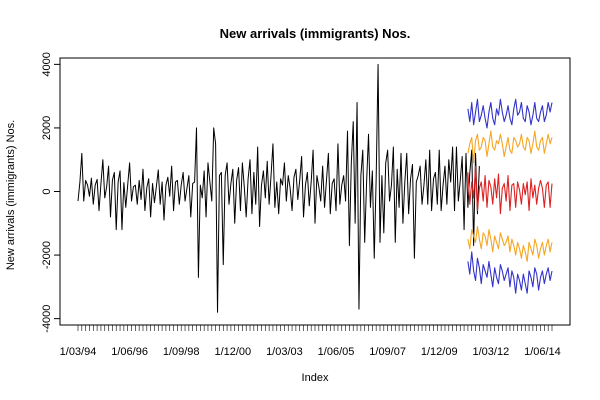 Image resolution: width=600 pixels, height=400 pixels. What do you see at coordinates (510, 113) in the screenshot?
I see `interval-95-upper-line` at bounding box center [510, 113].